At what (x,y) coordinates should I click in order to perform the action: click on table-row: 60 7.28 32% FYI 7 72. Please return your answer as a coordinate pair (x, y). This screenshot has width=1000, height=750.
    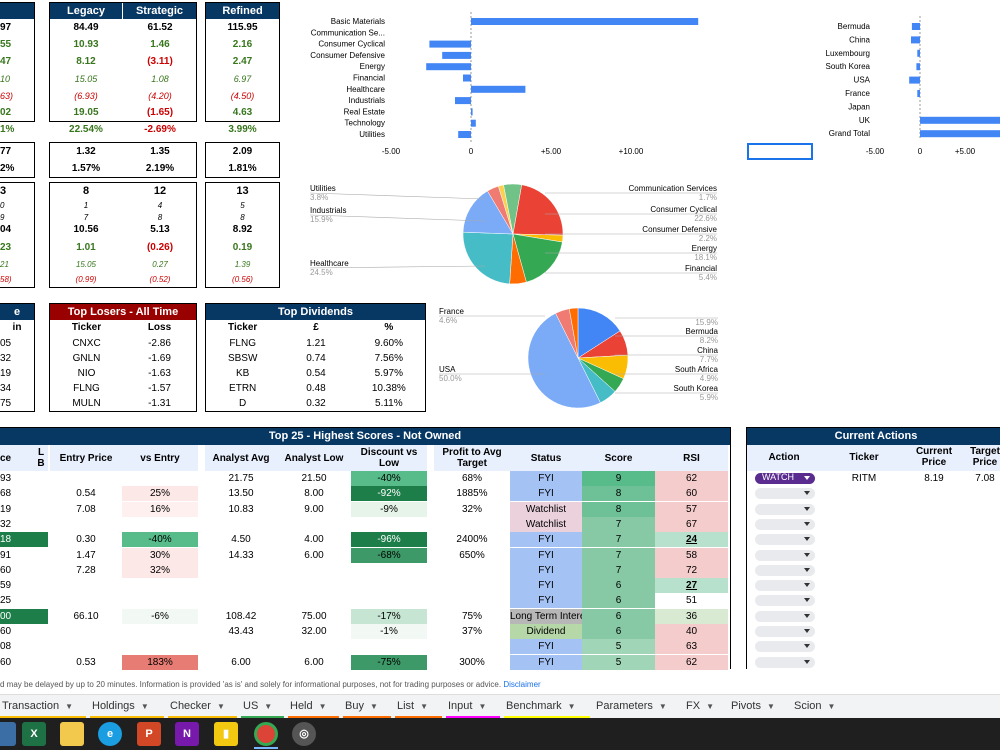
    Looking at the image, I should click on (365, 570).